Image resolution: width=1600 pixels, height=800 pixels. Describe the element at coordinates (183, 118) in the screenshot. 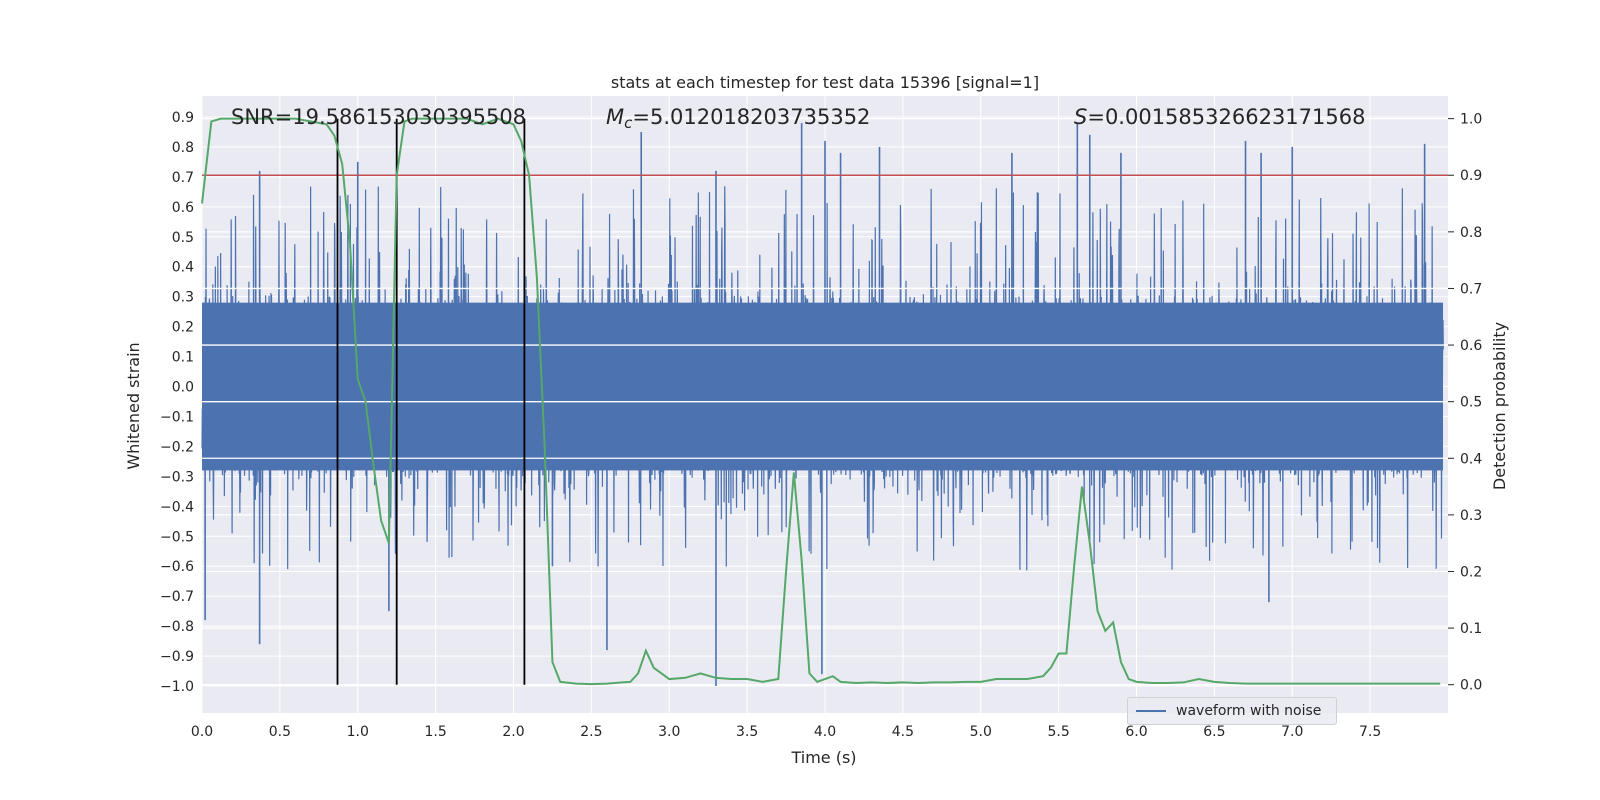

I see `y-left-tick-label: 0.9` at that location.